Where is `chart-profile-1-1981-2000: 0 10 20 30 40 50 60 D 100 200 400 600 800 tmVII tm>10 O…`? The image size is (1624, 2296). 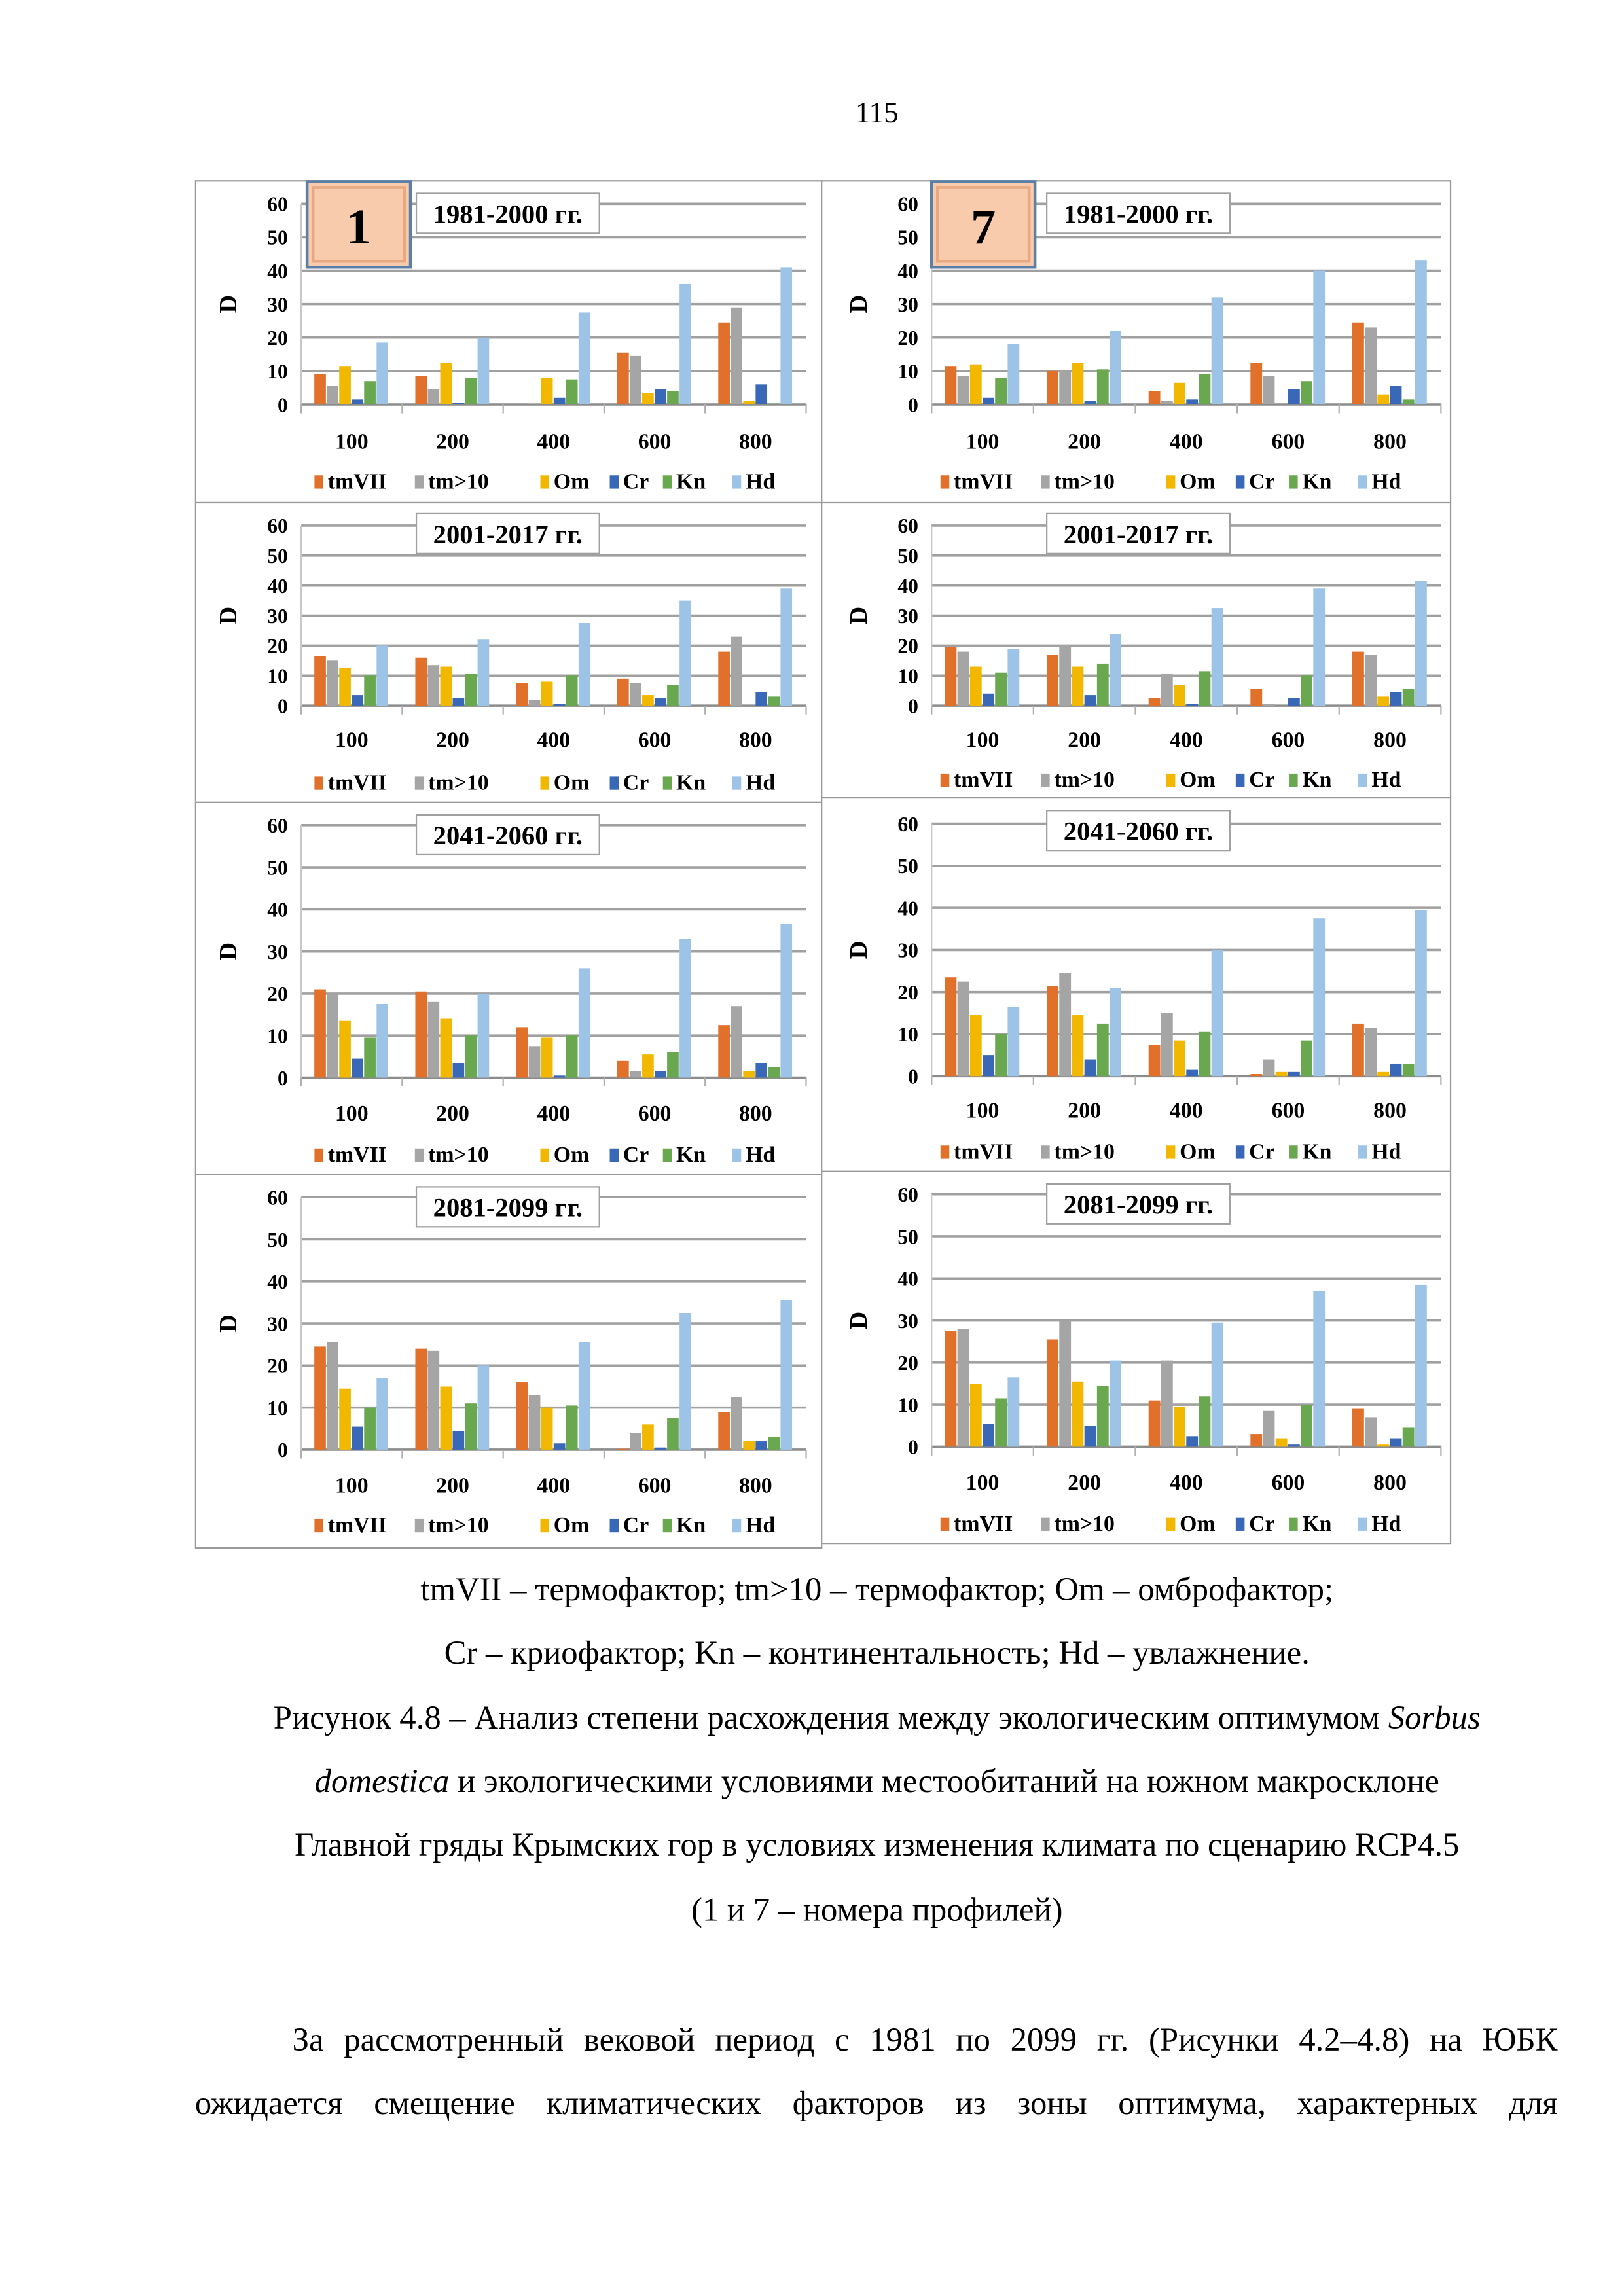 chart-profile-1-1981-2000: 0 10 20 30 40 50 60 D 100 200 400 600 800 tmVII tm>10 O… is located at coordinates (508, 342).